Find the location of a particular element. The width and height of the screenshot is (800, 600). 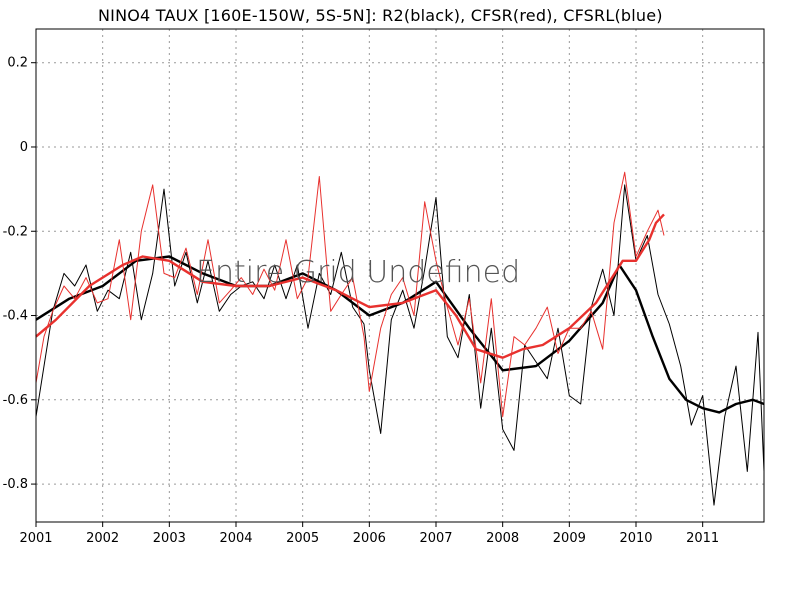

x-tick-label: 2002 is located at coordinates (102, 538).